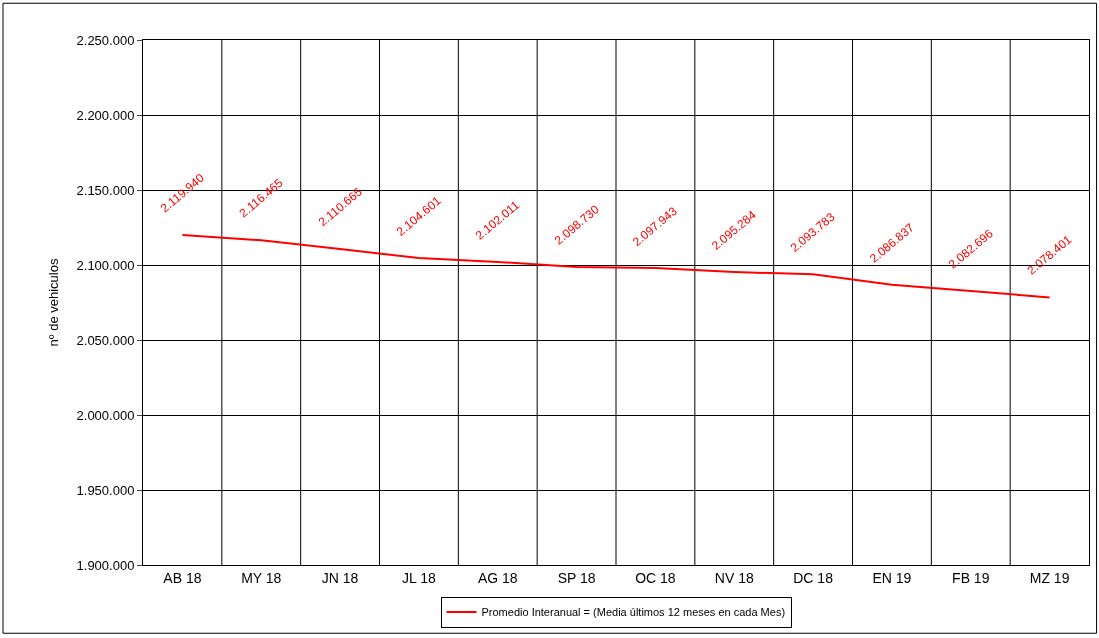  I want to click on x-tick-label: MY 18, so click(261, 577).